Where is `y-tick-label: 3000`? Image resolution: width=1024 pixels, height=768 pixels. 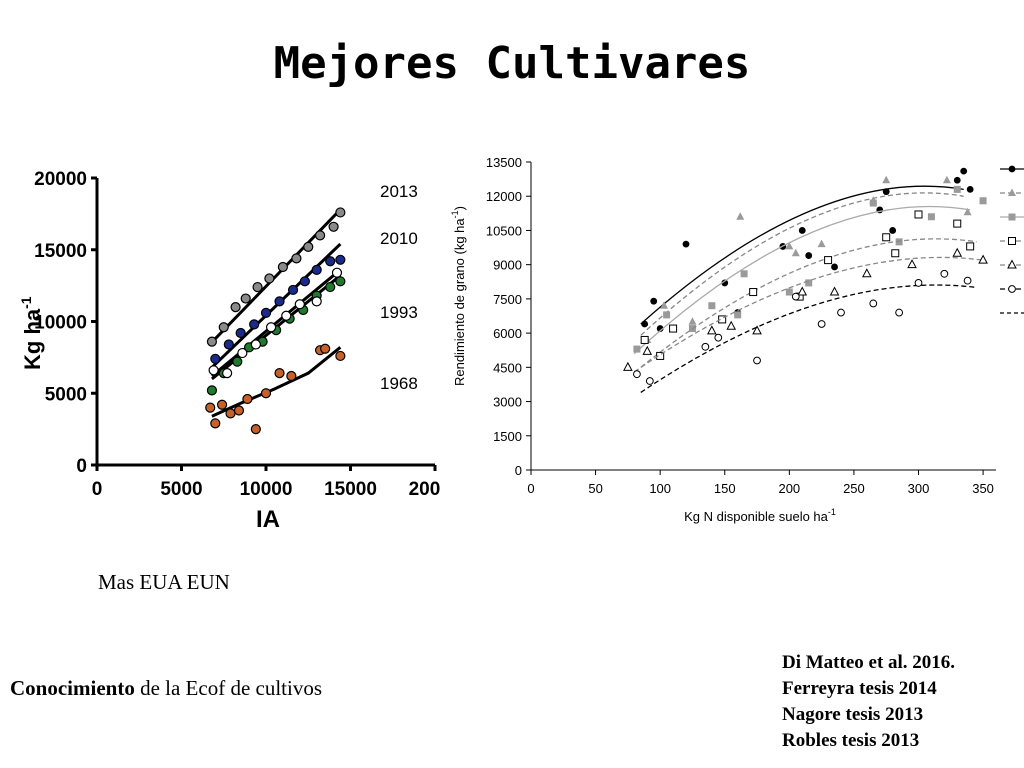 y-tick-label: 3000 is located at coordinates (507, 402).